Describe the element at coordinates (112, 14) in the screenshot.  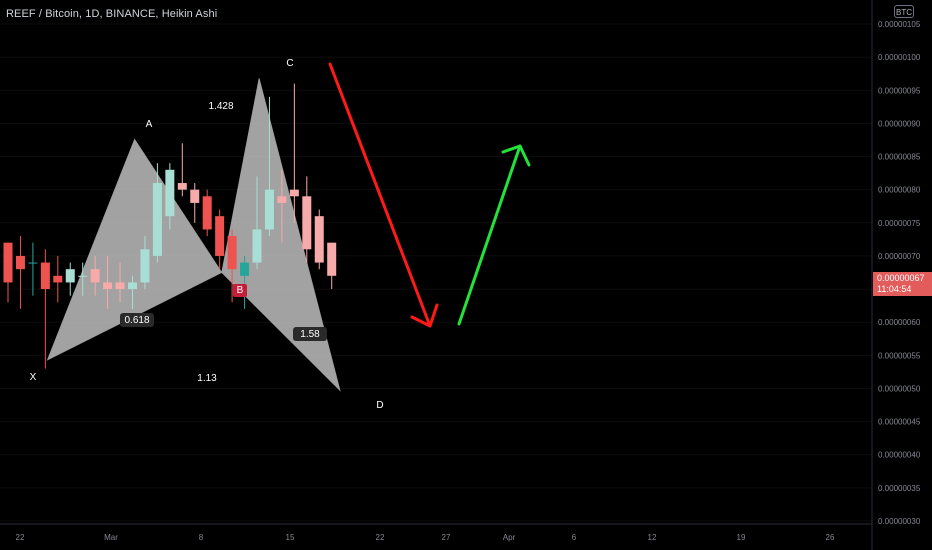
I see `chart-title: REEF / Bitcoin, 1D, BINANCE, Heikin Ashi` at that location.